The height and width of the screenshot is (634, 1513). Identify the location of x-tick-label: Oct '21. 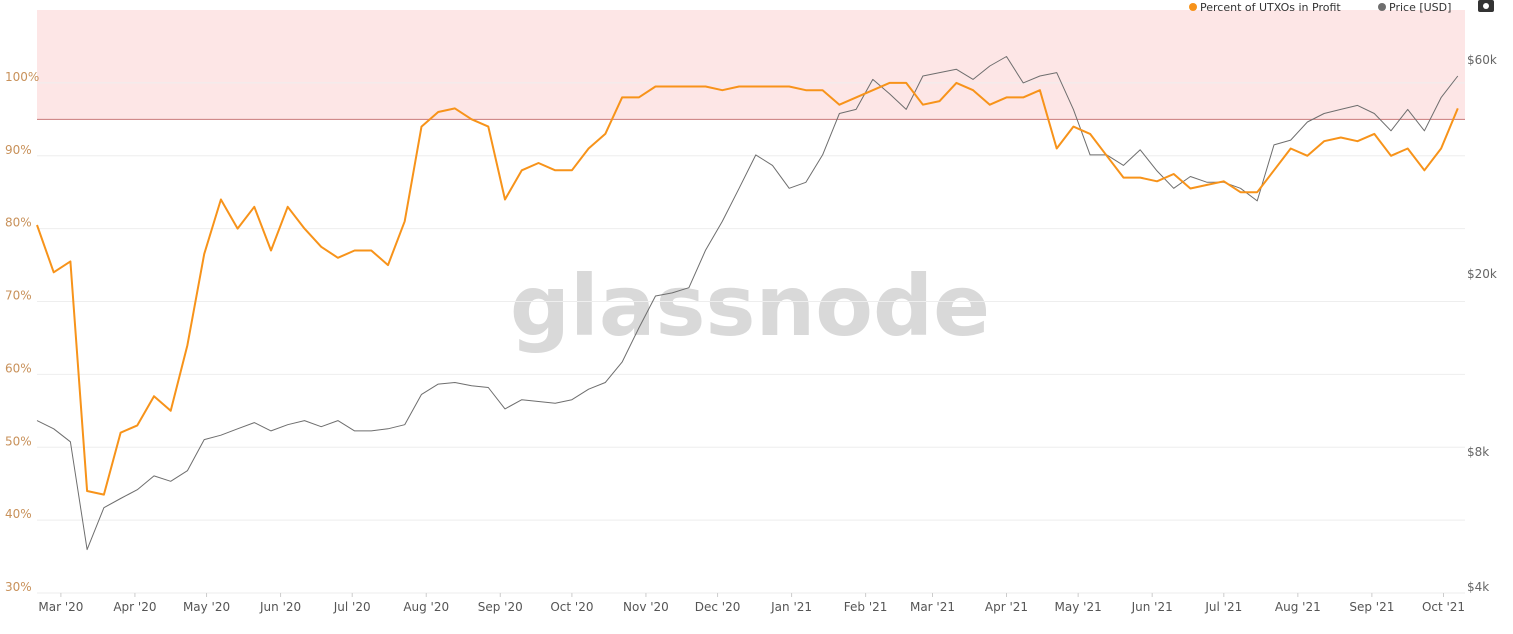
(1443, 607).